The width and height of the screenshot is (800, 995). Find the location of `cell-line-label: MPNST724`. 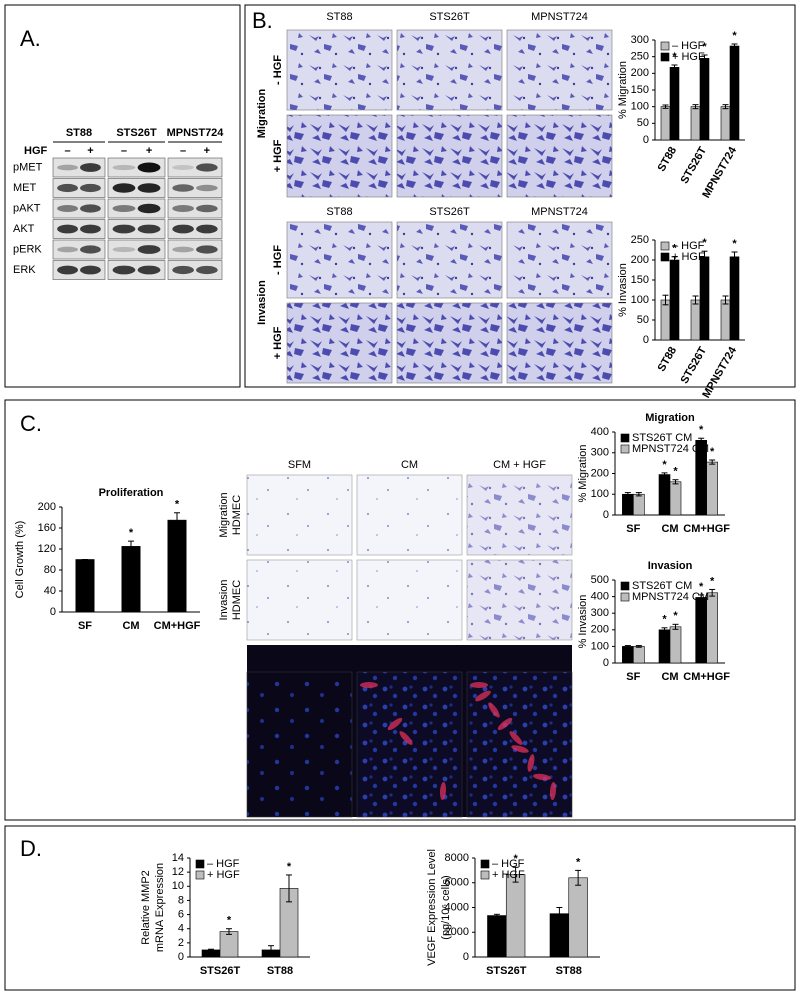

cell-line-label: MPNST724 is located at coordinates (196, 133).